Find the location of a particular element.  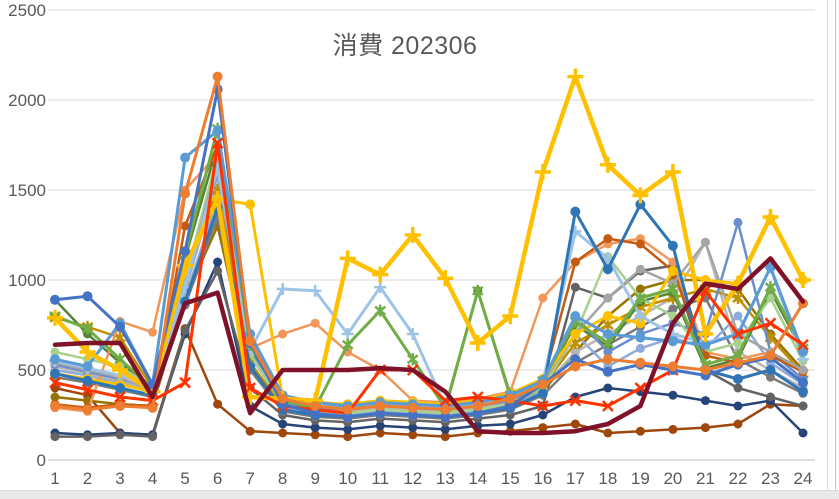

y-axis-tick-label: 1000 is located at coordinates (27, 280).